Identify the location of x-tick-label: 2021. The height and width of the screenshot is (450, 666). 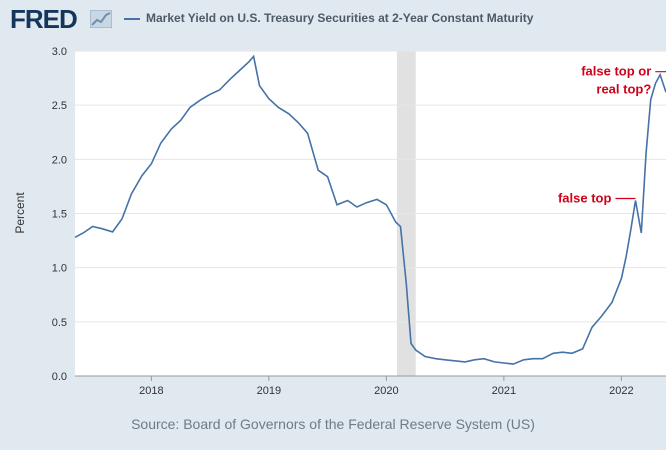
(504, 391).